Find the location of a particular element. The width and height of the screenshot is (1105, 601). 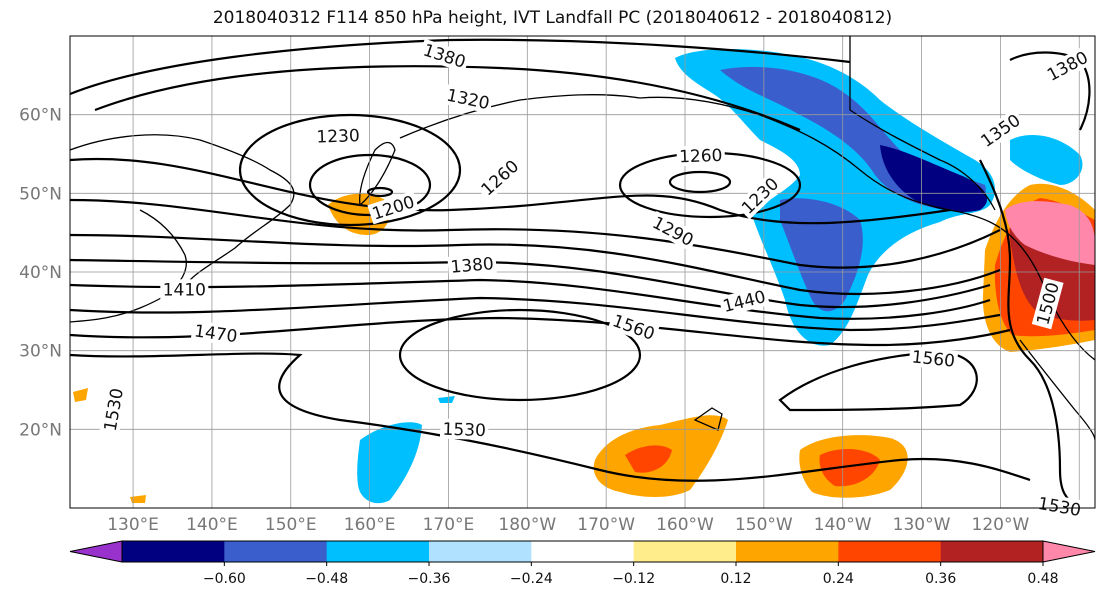

longitude-label: 140°W is located at coordinates (843, 525).